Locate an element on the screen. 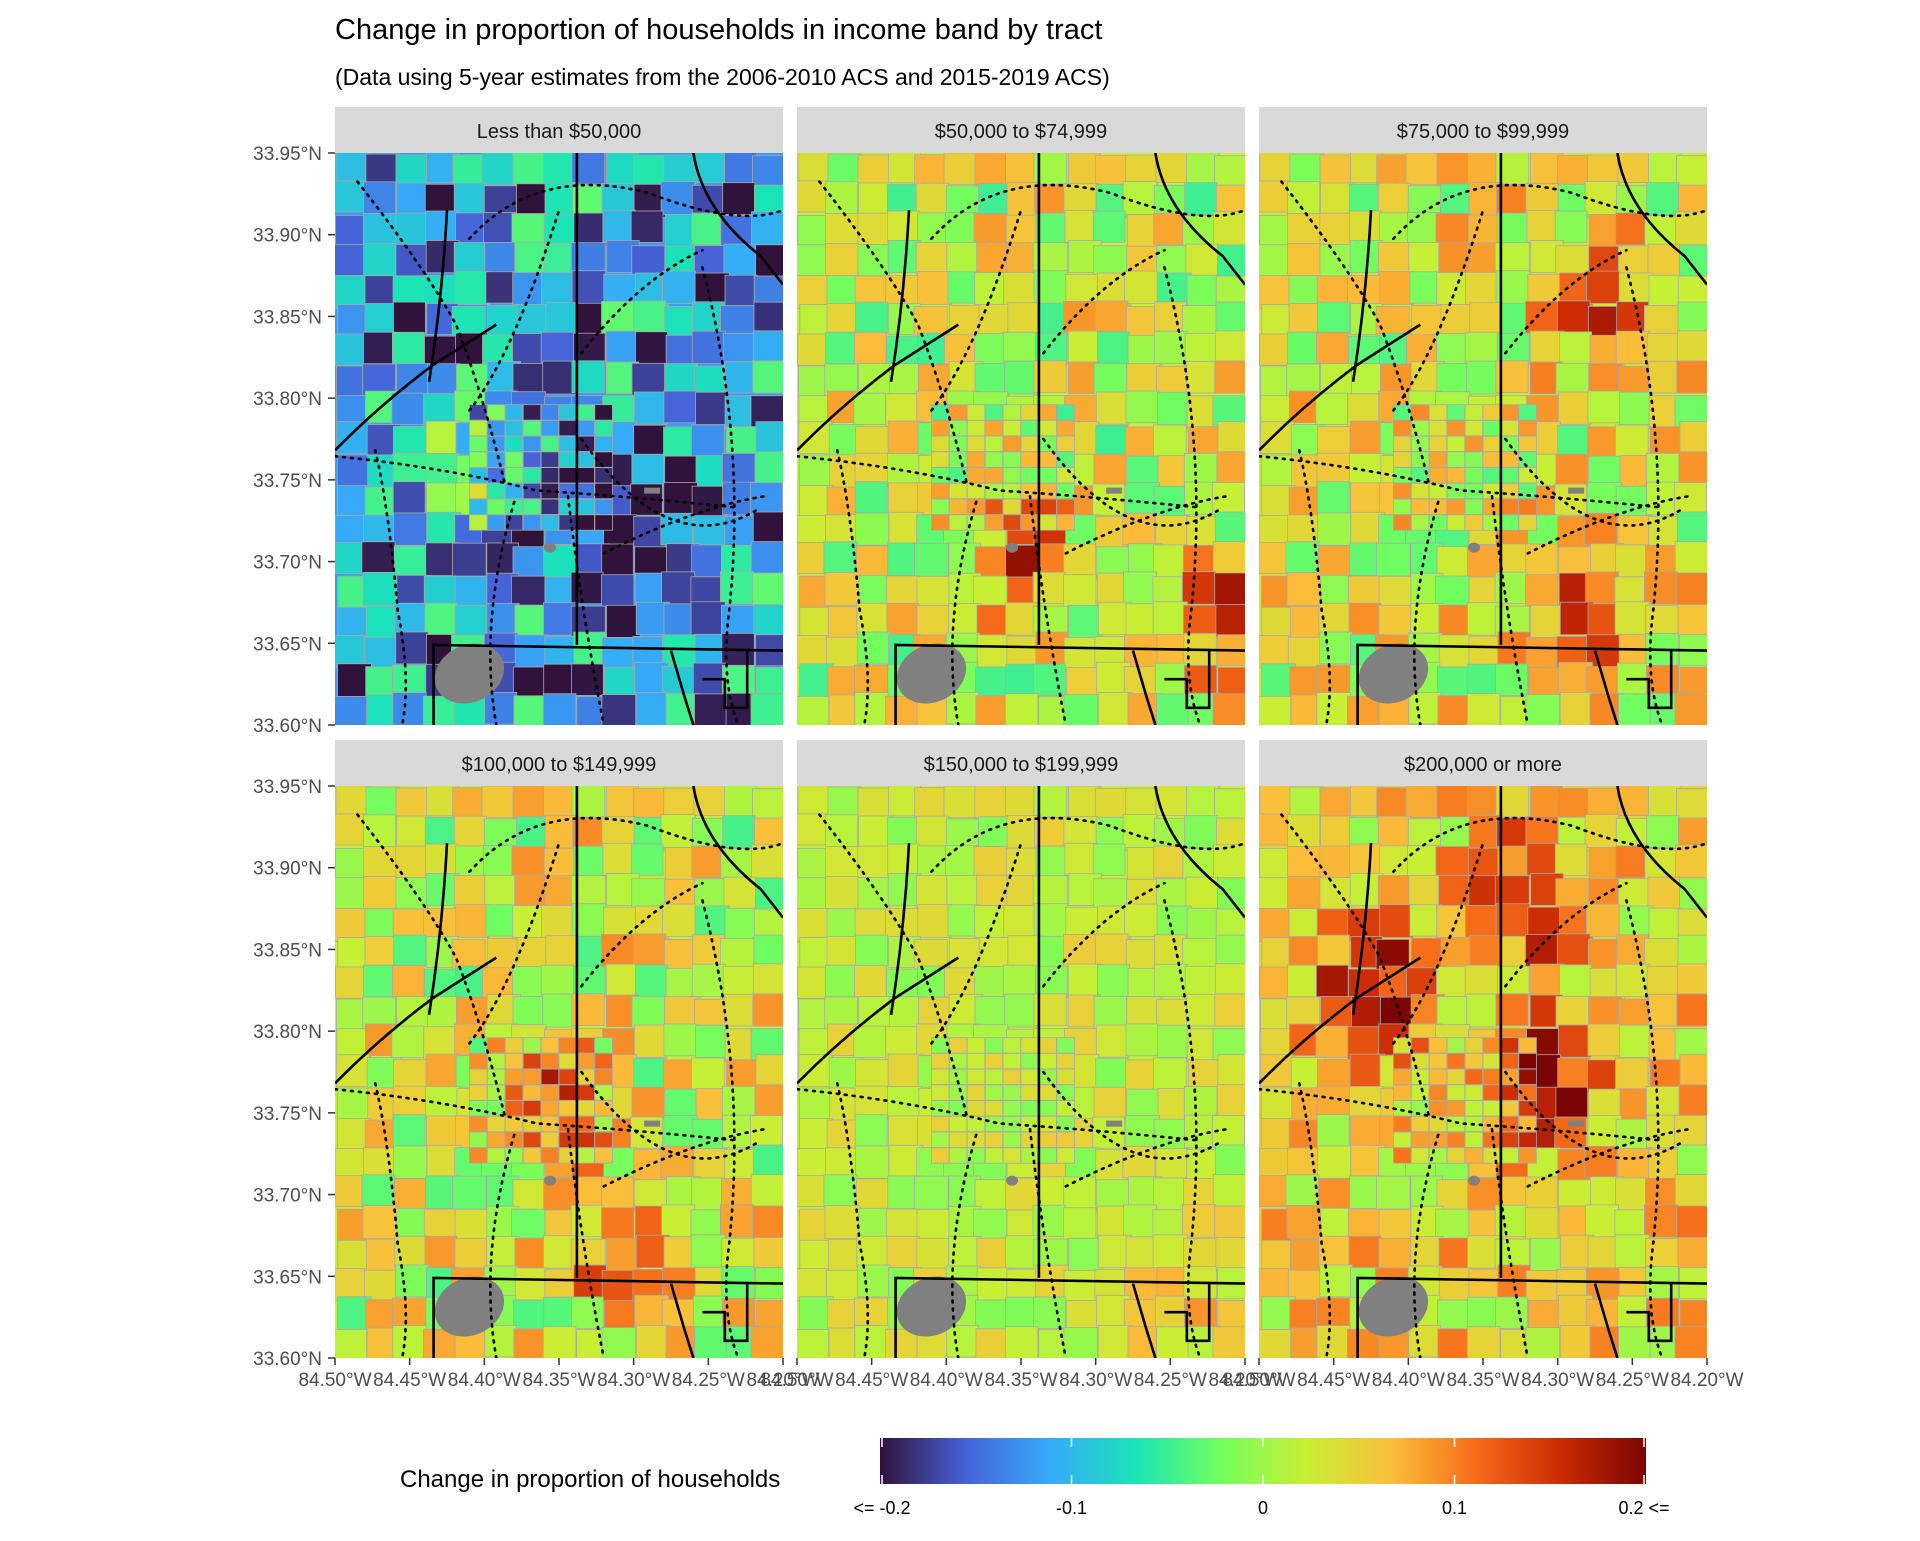 The image size is (1920, 1541). y-tick-label: 33.90°N is located at coordinates (287, 236).